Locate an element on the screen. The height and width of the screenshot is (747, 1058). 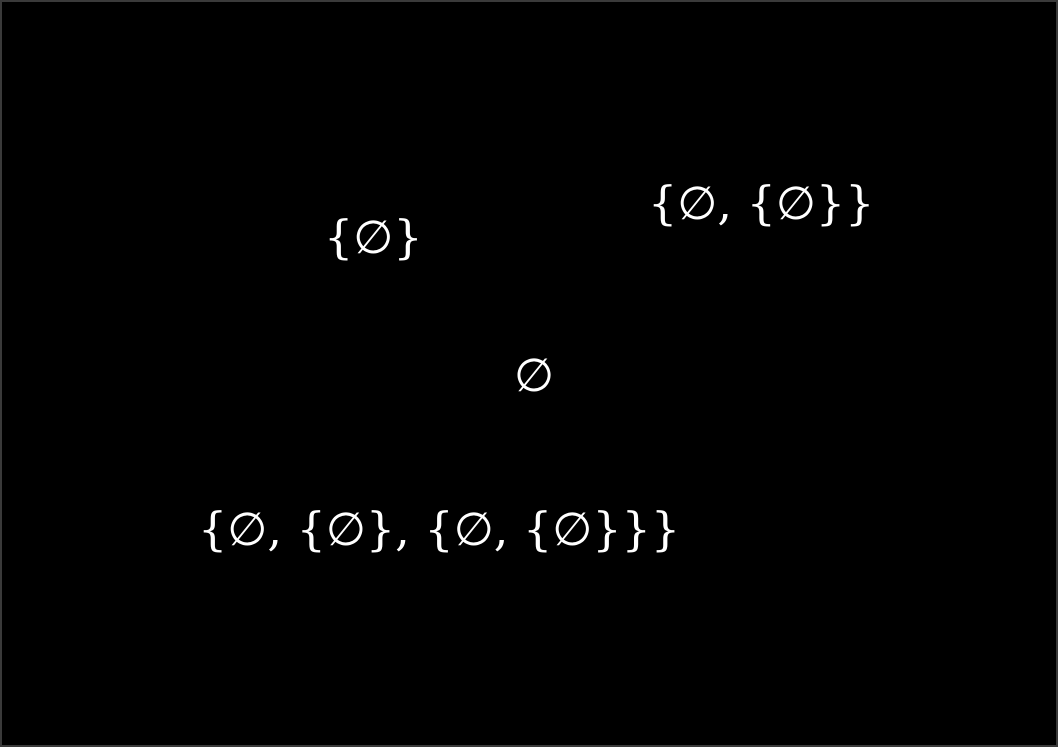
set-of-two-elements-label: {∅, {∅}} is located at coordinates (761, 203).